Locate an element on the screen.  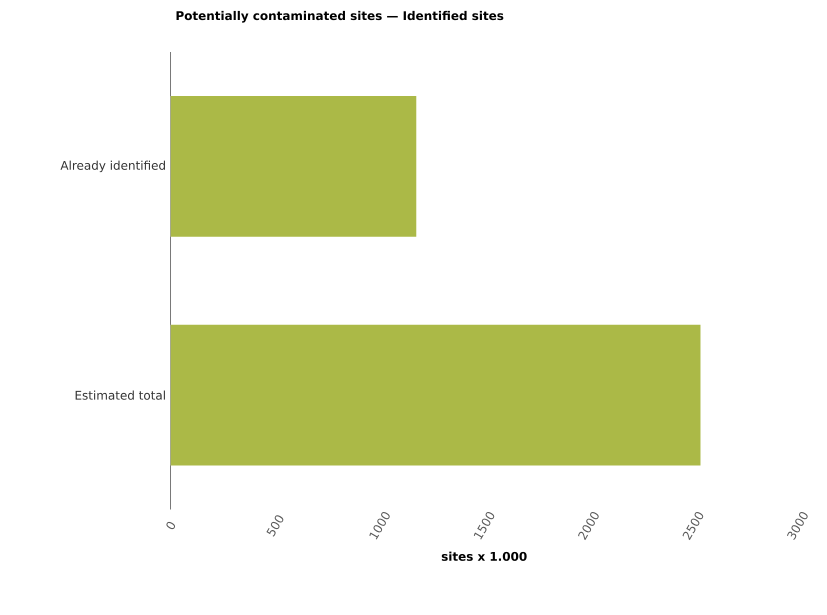
chart-title: Potentially contaminated sites — Identified sites is located at coordinates (340, 16).